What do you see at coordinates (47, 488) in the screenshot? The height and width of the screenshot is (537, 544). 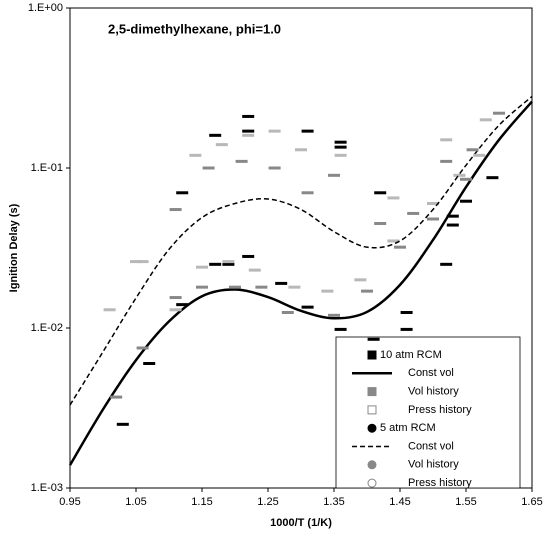 I see `y-tick-label: 1.E-03` at bounding box center [47, 488].